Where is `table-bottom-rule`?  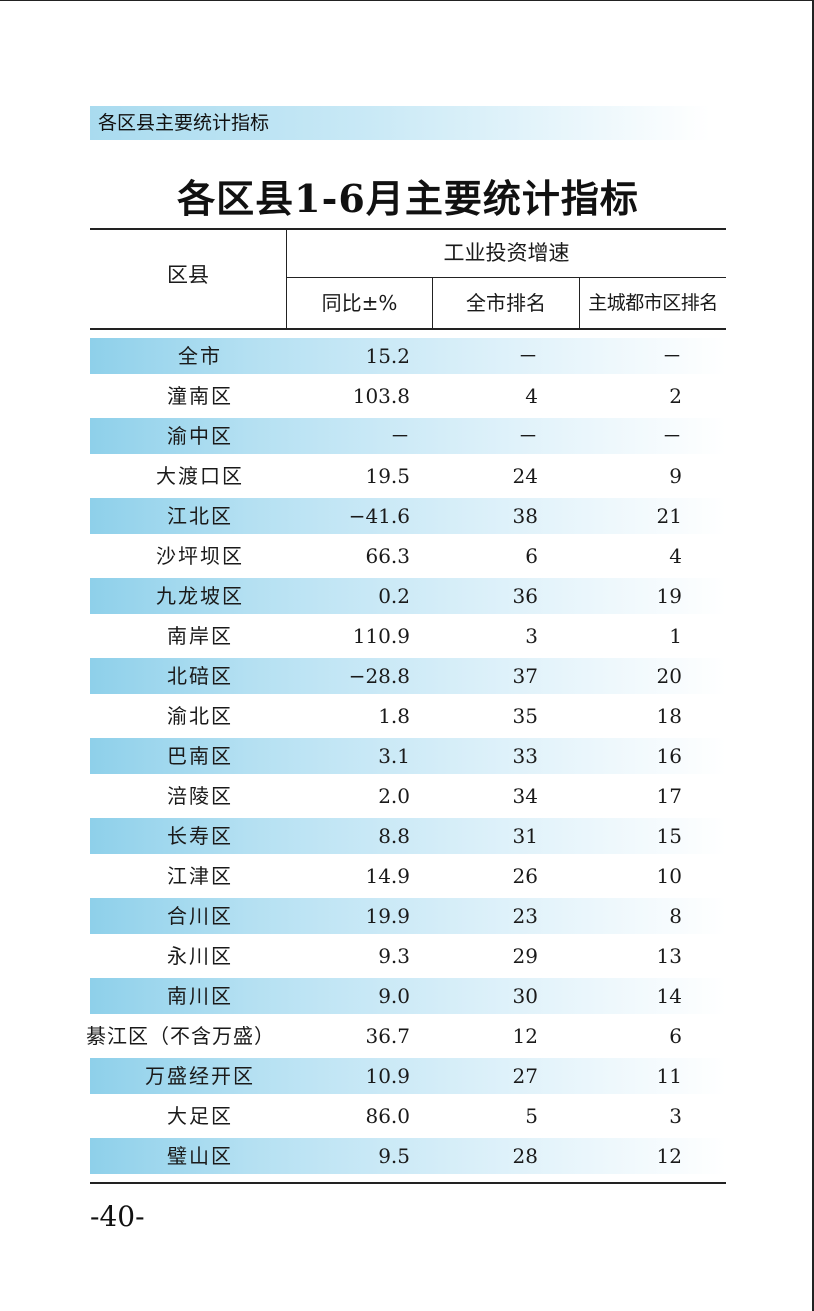
table-bottom-rule is located at coordinates (408, 1183).